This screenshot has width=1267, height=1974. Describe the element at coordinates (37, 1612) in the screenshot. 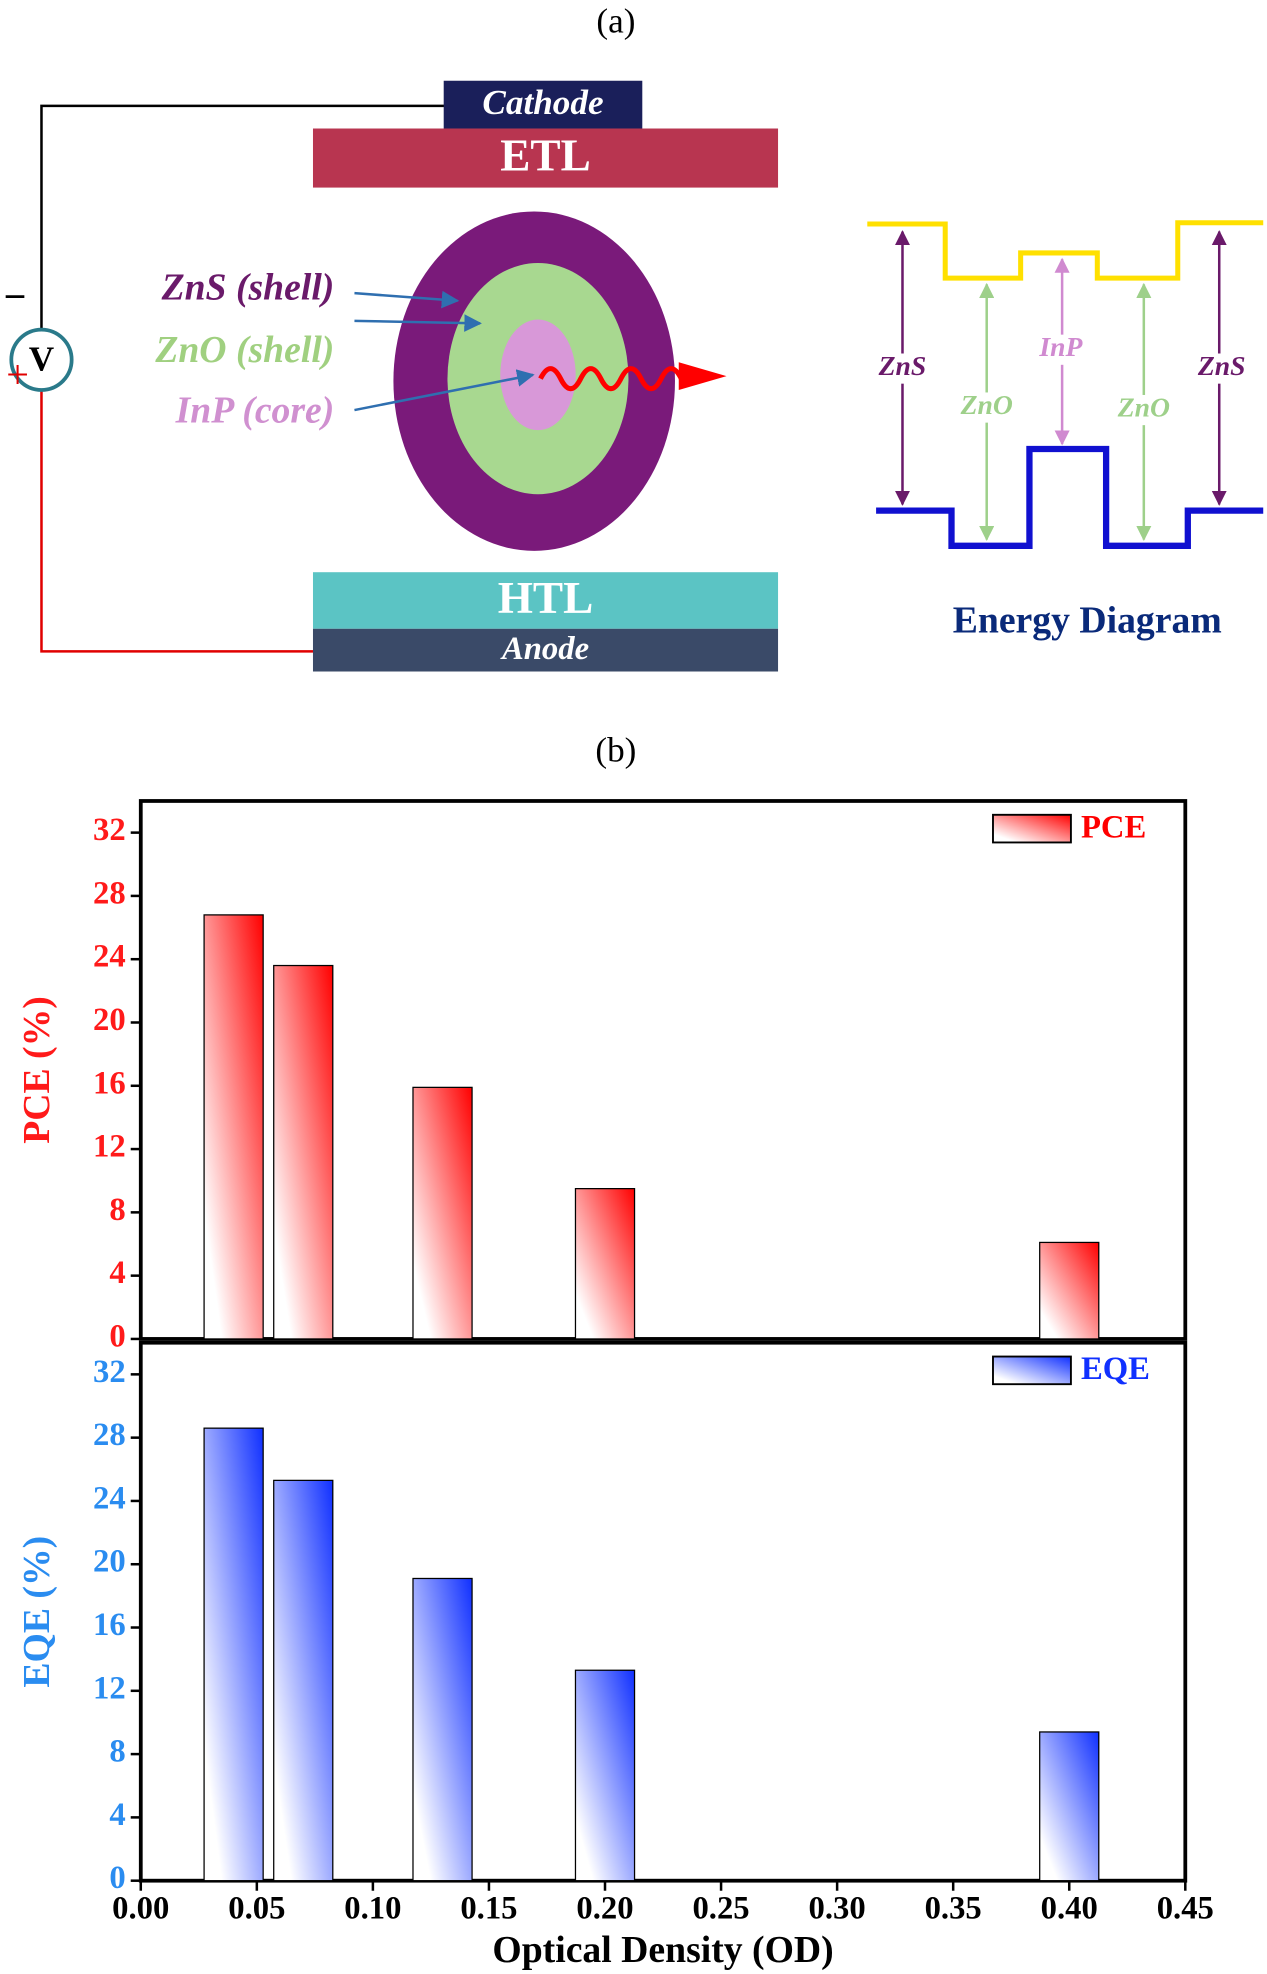

I see `y-axis-label: EQE (%)` at that location.